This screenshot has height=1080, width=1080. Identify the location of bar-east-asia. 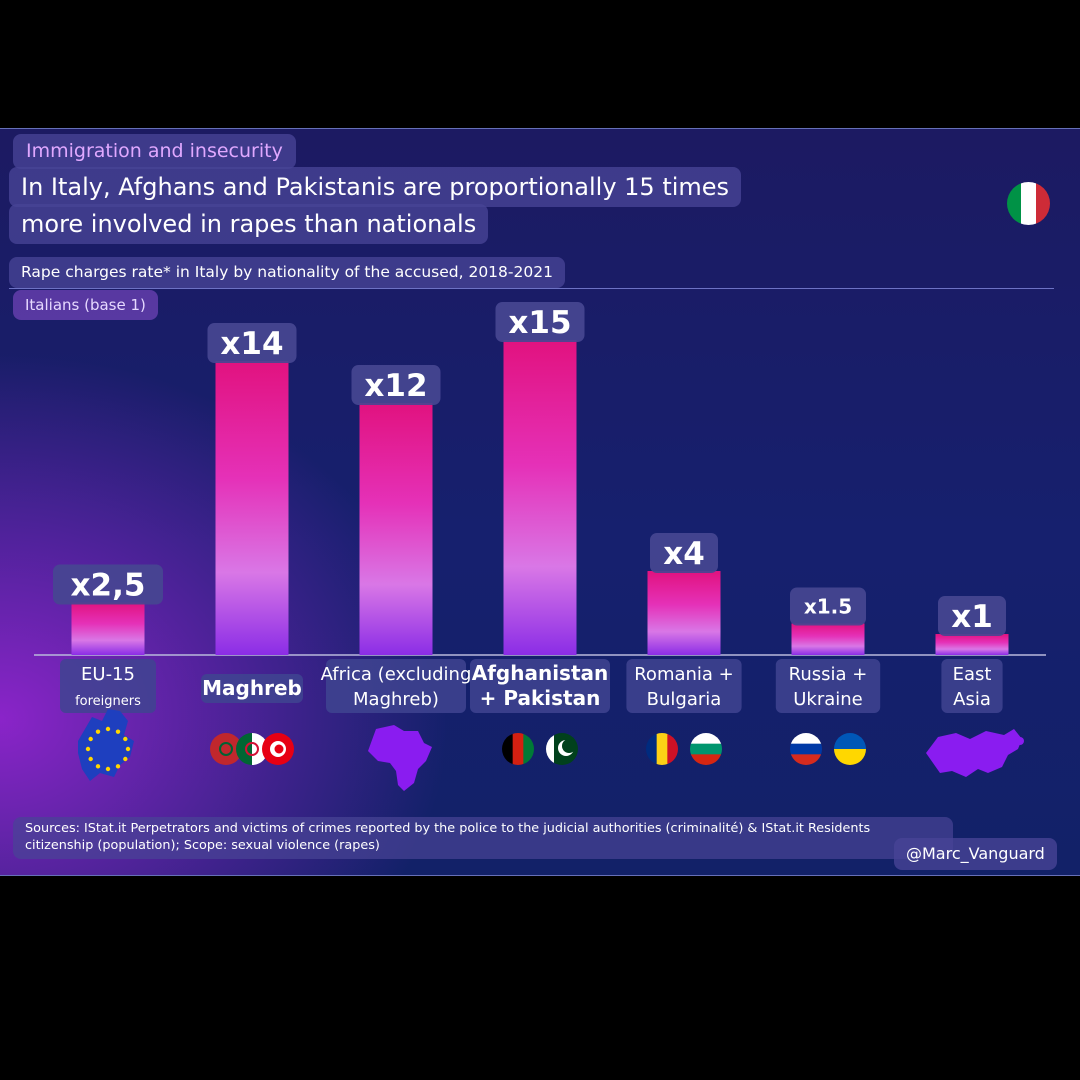
(972, 644).